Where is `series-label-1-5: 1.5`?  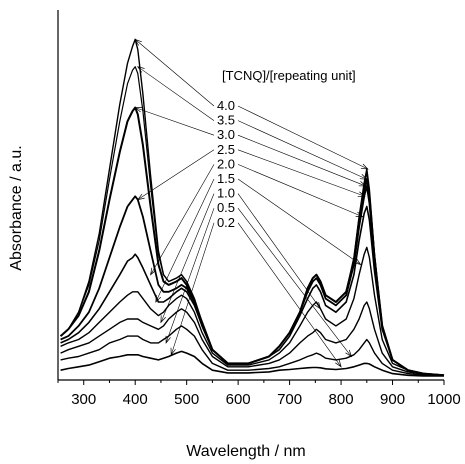
series-label-1-5: 1.5 is located at coordinates (226, 178).